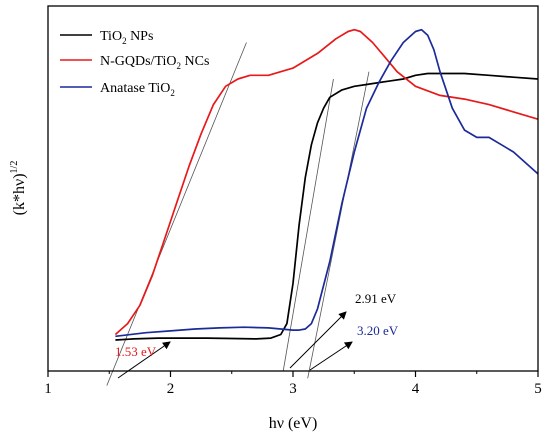 Image resolution: width=550 pixels, height=440 pixels. I want to click on legend-label-anatase-tio2: Anatase TiO2, so click(137, 89).